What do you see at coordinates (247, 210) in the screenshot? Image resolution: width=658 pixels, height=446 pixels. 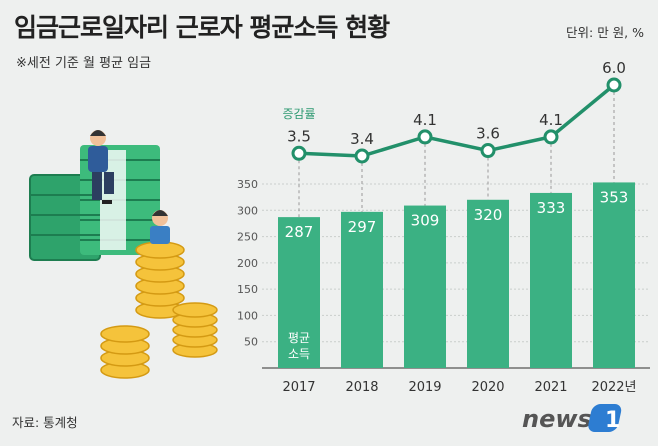 I see `y-tick-label: 300` at bounding box center [247, 210].